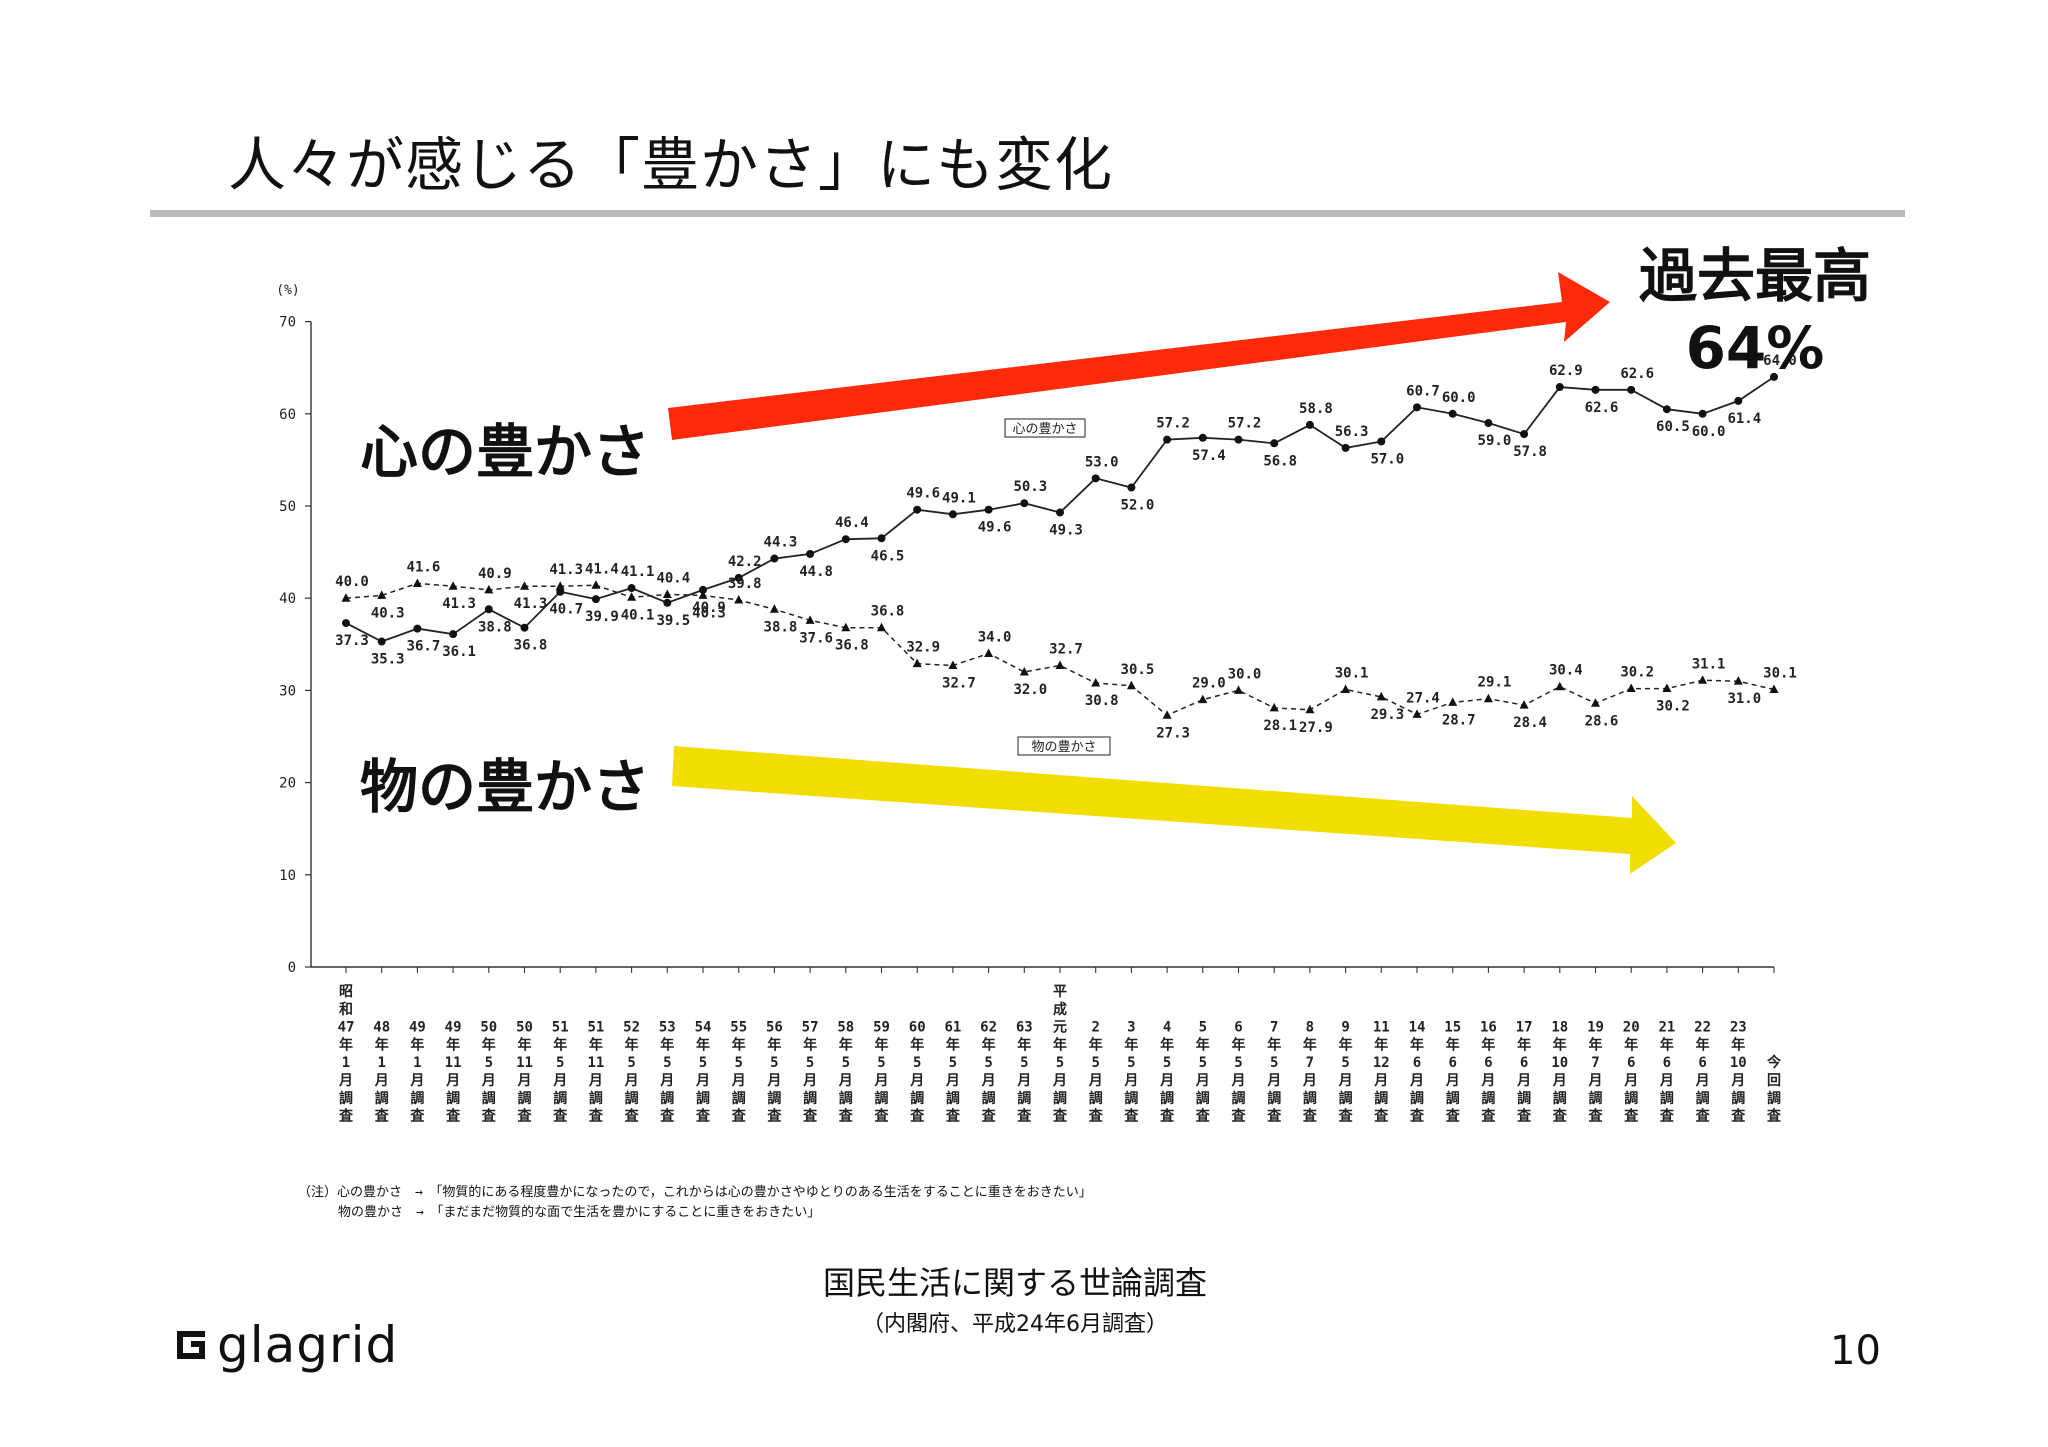 The width and height of the screenshot is (2048, 1447). What do you see at coordinates (1167, 1028) in the screenshot?
I see `x-tick-label: 4` at bounding box center [1167, 1028].